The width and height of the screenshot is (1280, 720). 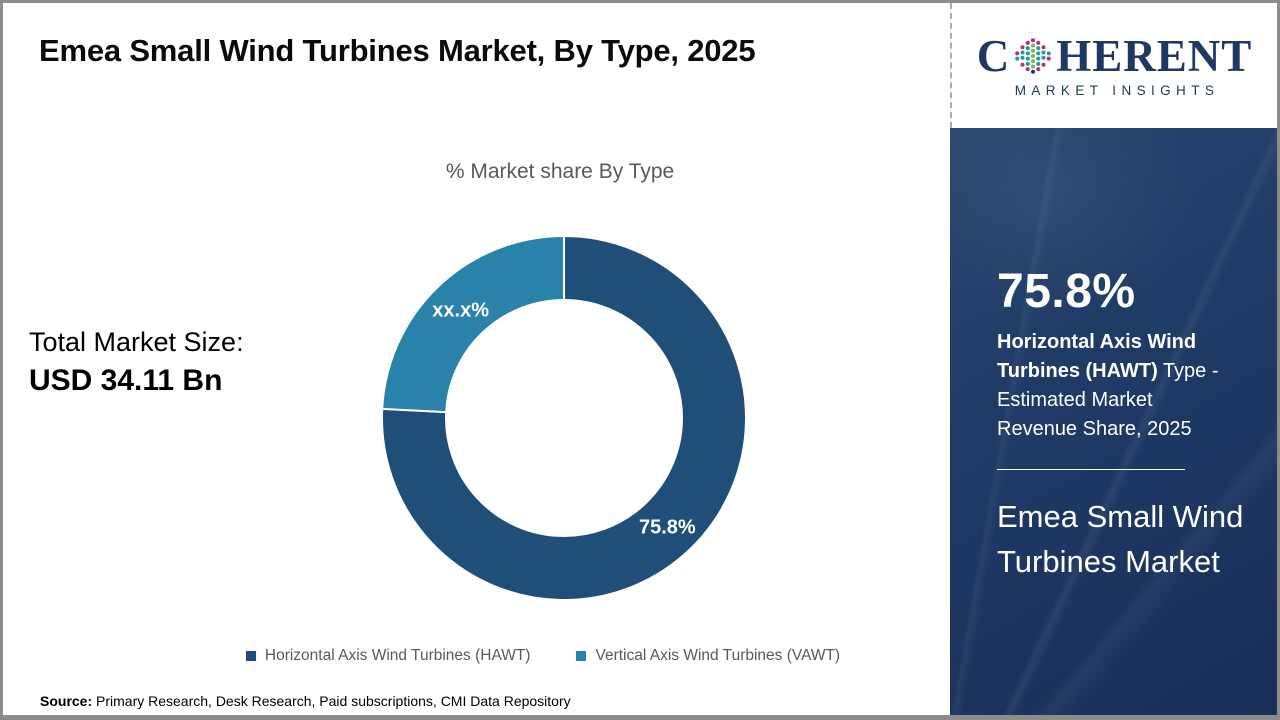 What do you see at coordinates (136, 342) in the screenshot?
I see `total-market-size-label: Total Market Size:` at bounding box center [136, 342].